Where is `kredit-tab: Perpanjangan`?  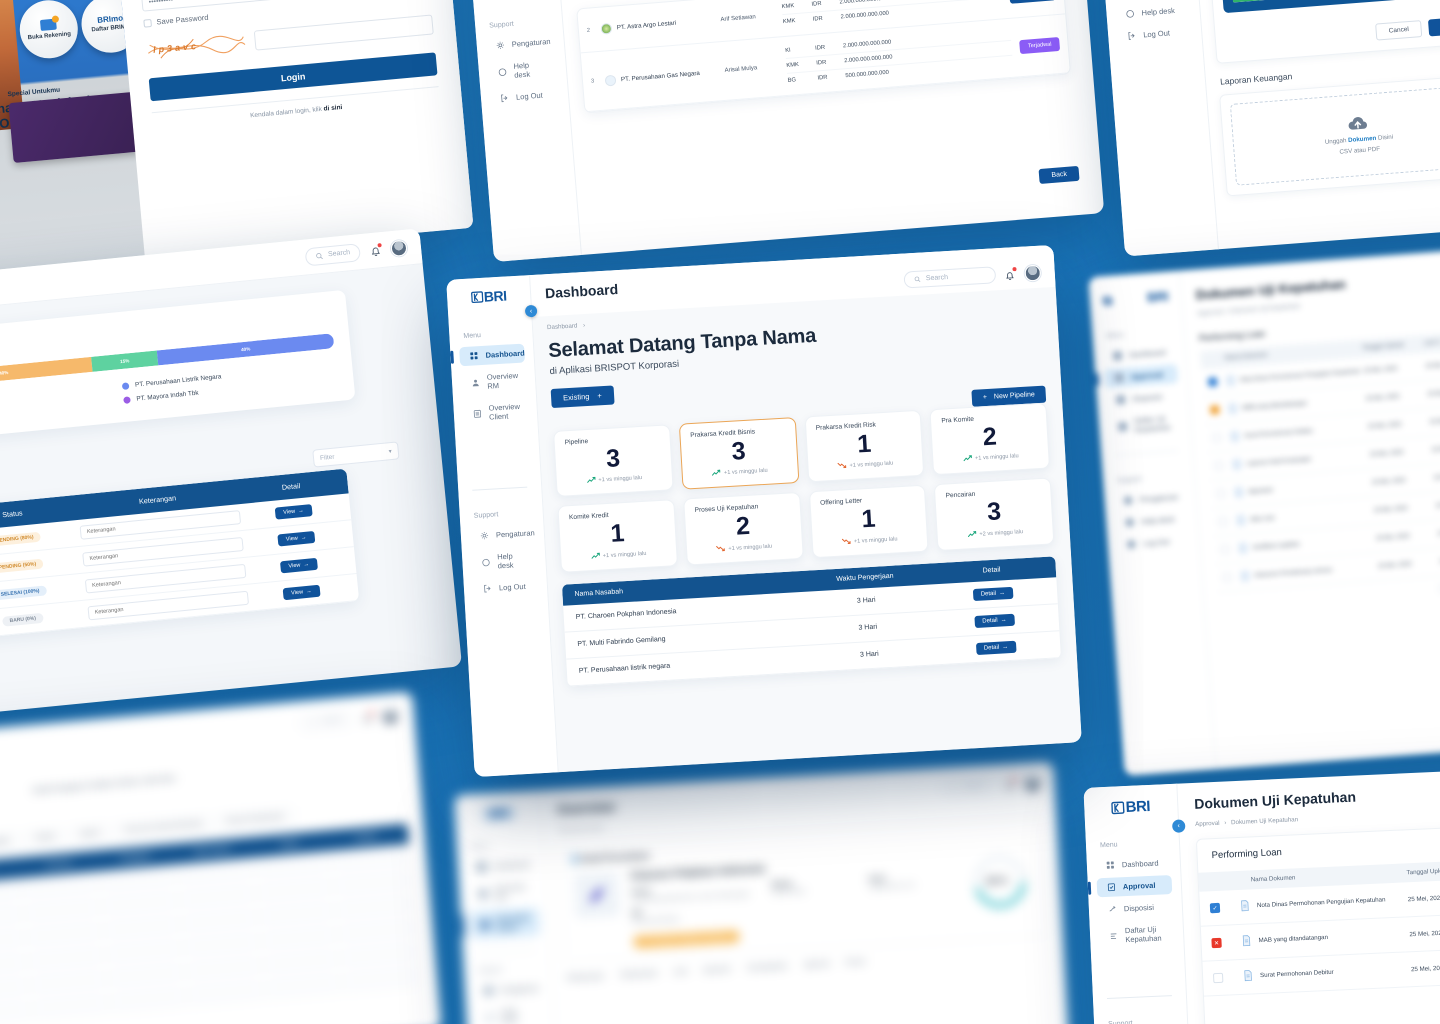 kredit-tab: Perpanjangan is located at coordinates (10, 842).